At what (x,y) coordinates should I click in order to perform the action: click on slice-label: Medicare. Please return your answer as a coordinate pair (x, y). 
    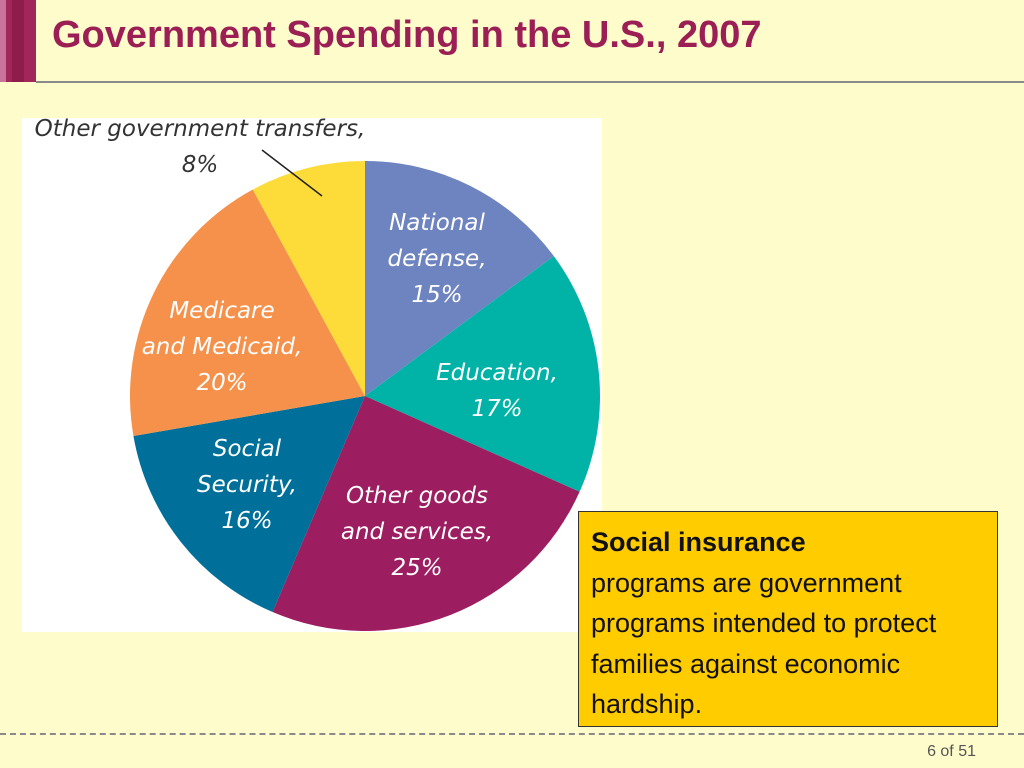
    Looking at the image, I should click on (221, 311).